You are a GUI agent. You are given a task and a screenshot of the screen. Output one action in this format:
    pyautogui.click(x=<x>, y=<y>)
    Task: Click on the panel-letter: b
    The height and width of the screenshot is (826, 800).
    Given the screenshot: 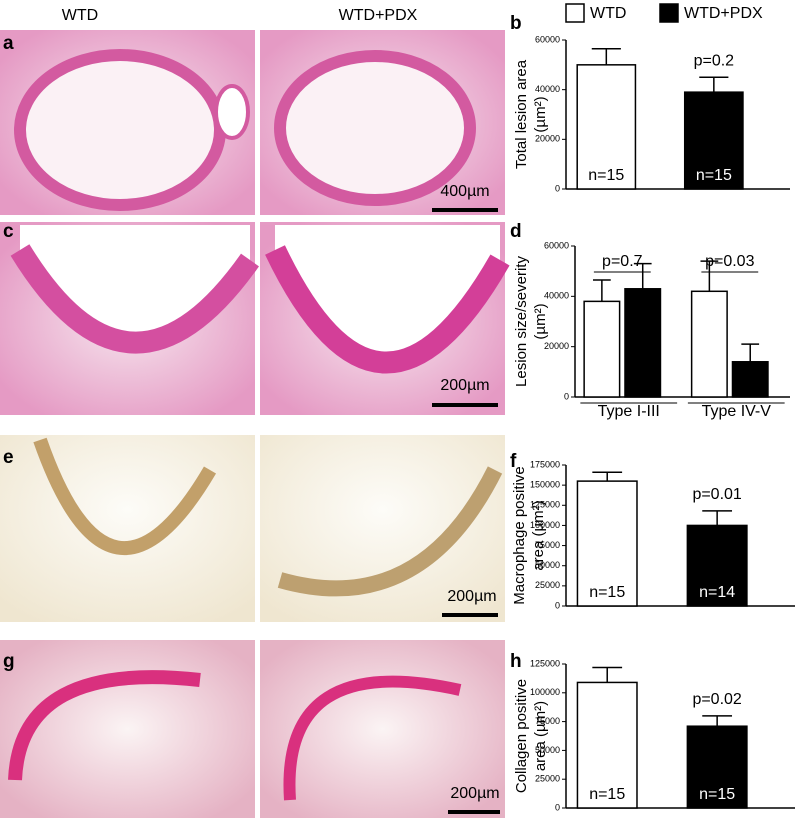 What is the action you would take?
    pyautogui.click(x=516, y=23)
    